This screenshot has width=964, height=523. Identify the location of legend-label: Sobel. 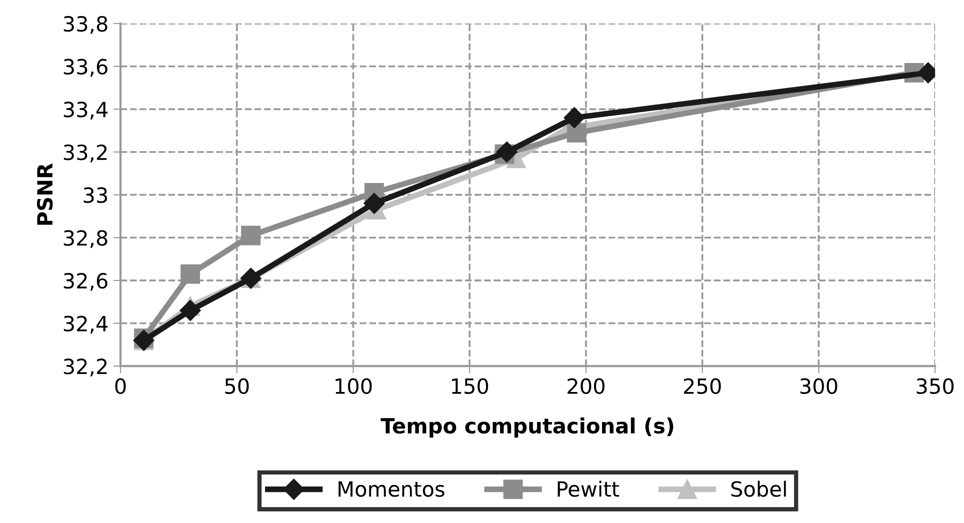
(758, 488).